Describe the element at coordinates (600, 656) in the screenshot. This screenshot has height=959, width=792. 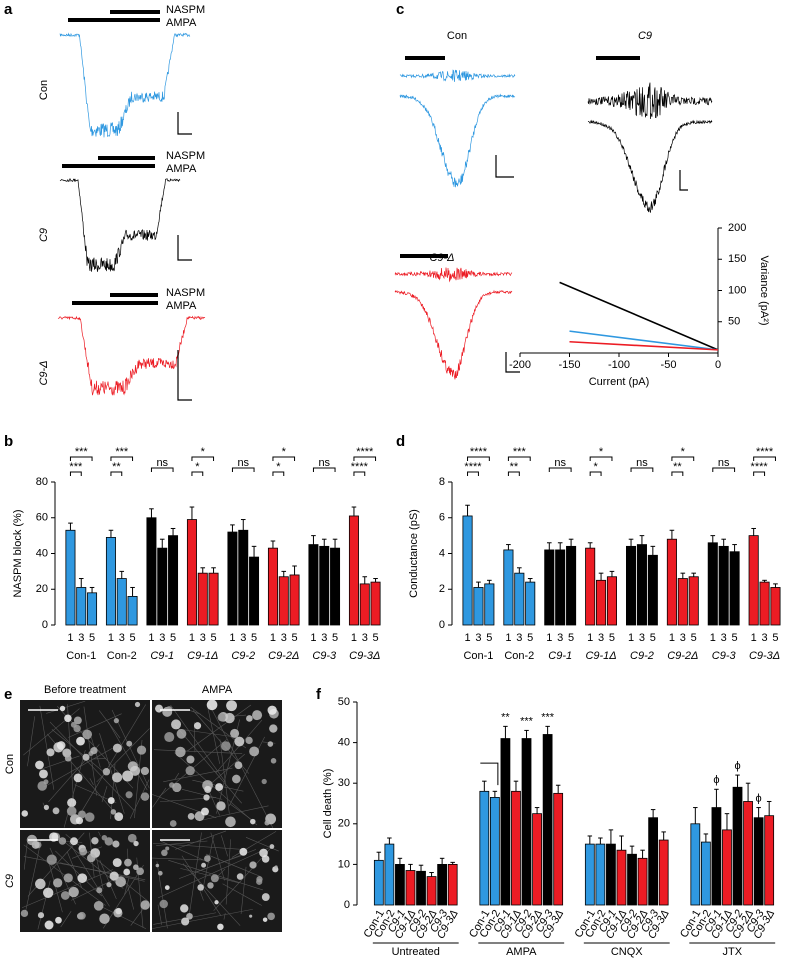
I see `group-label: C9-1Δ` at that location.